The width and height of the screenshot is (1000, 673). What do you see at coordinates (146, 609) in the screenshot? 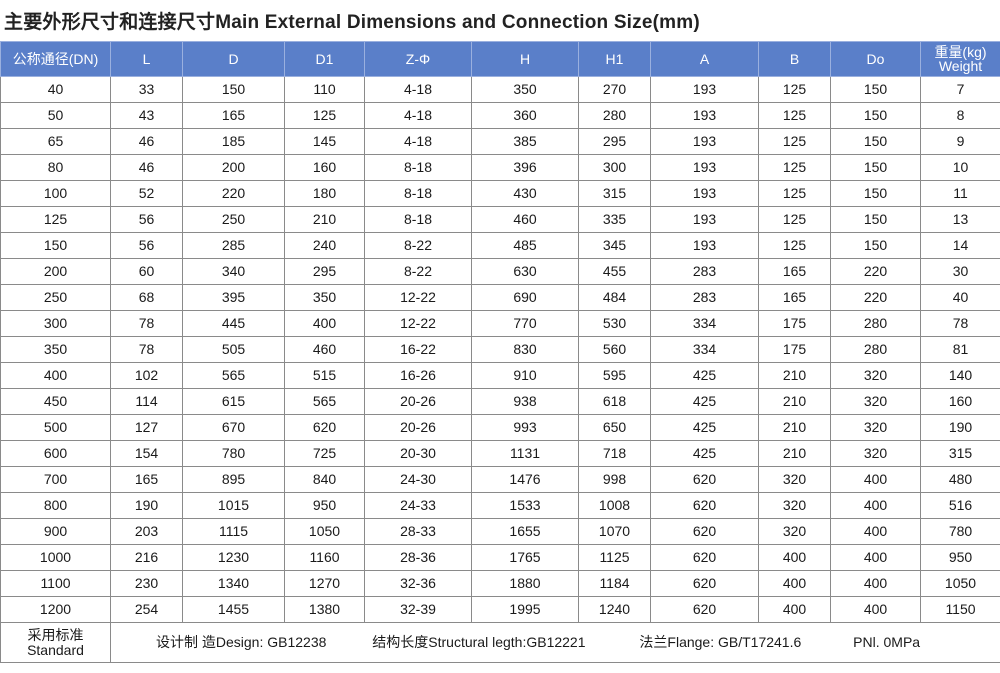
I see `cell-l: 254` at bounding box center [146, 609].